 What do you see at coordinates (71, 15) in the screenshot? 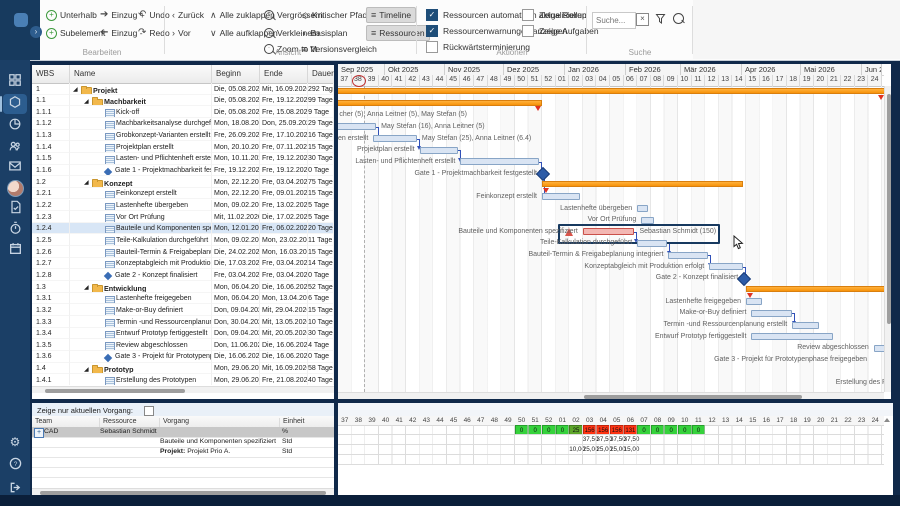
I see `unterhalb-button: + Unterhalb` at bounding box center [71, 15].